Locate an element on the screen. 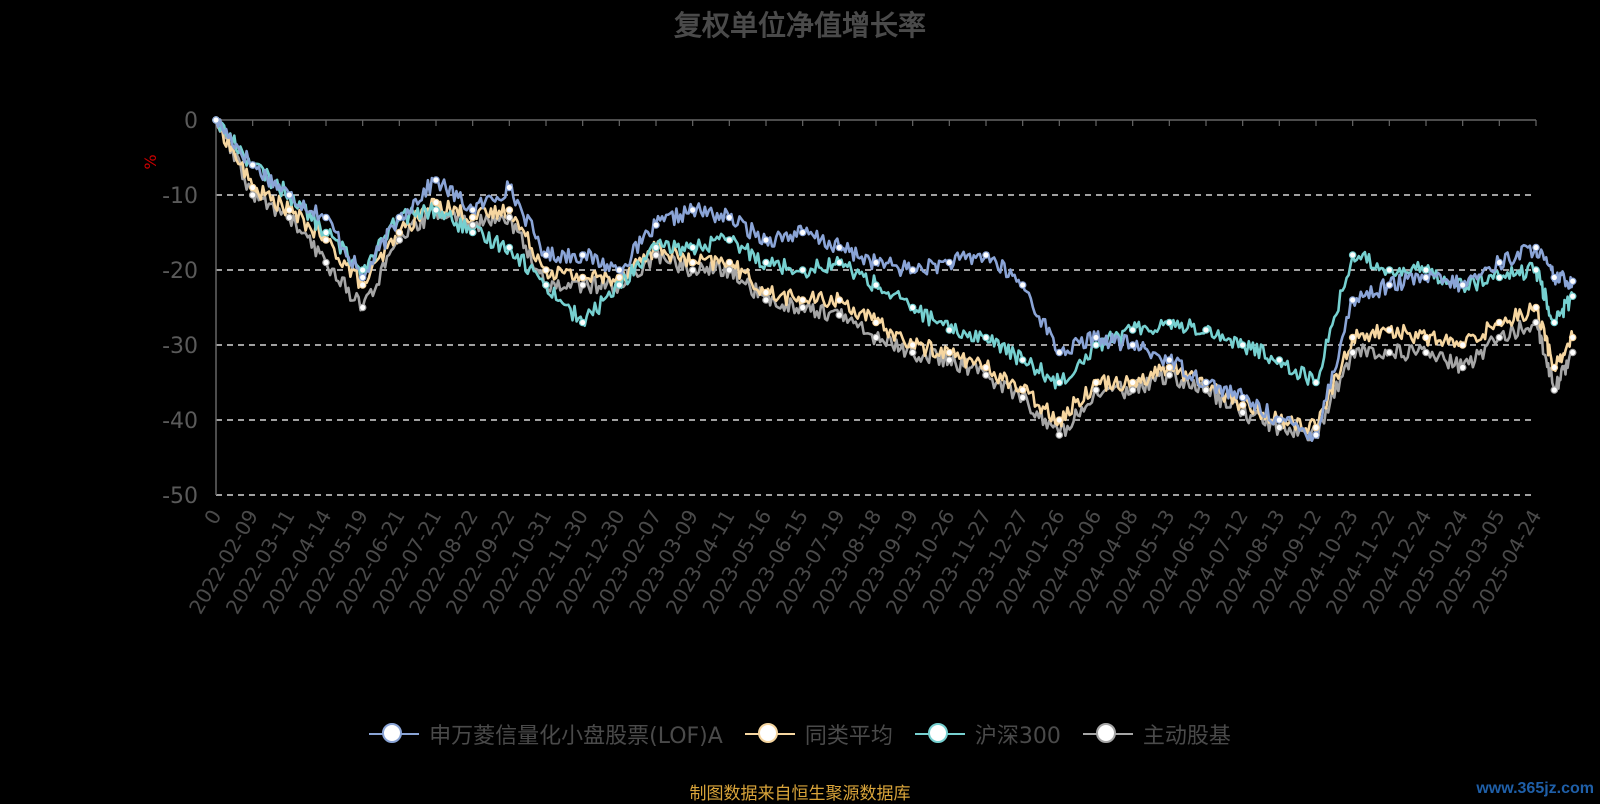 Image resolution: width=1600 pixels, height=804 pixels. y-tick-labels: 0 -10 -20 -30 -40 -50 is located at coordinates (180, 309).